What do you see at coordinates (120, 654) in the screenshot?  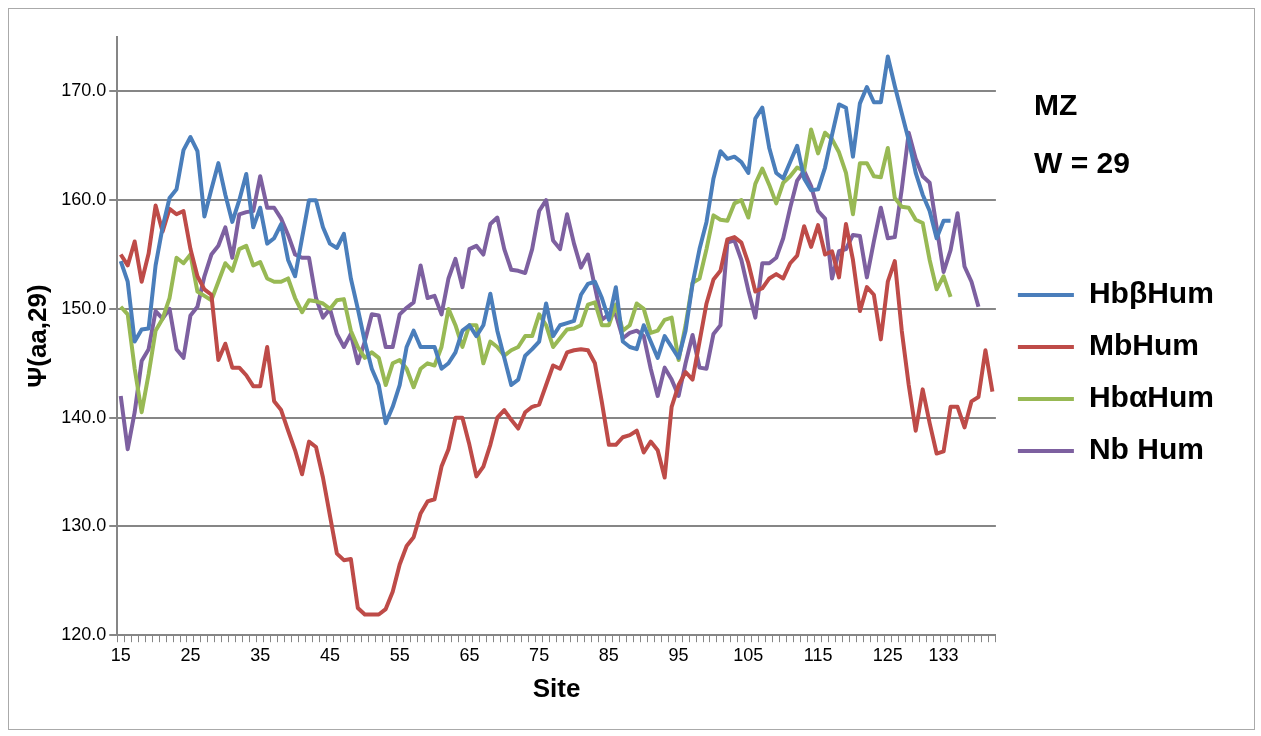 I see `x-tick-label: 15` at bounding box center [120, 654].